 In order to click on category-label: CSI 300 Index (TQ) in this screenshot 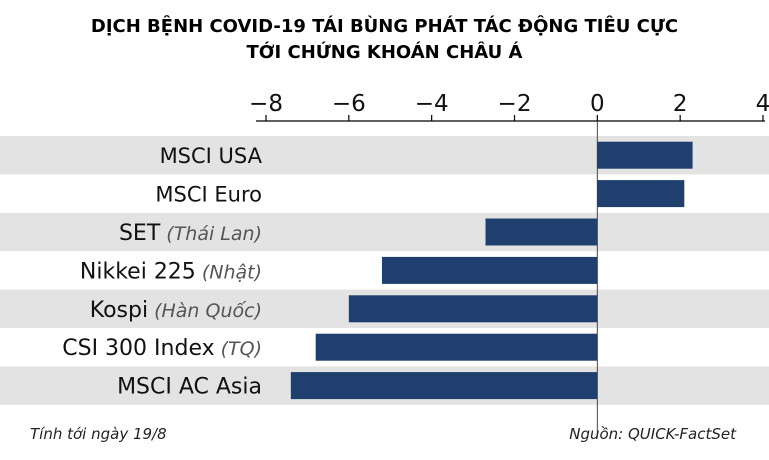, I will do `click(162, 348)`.